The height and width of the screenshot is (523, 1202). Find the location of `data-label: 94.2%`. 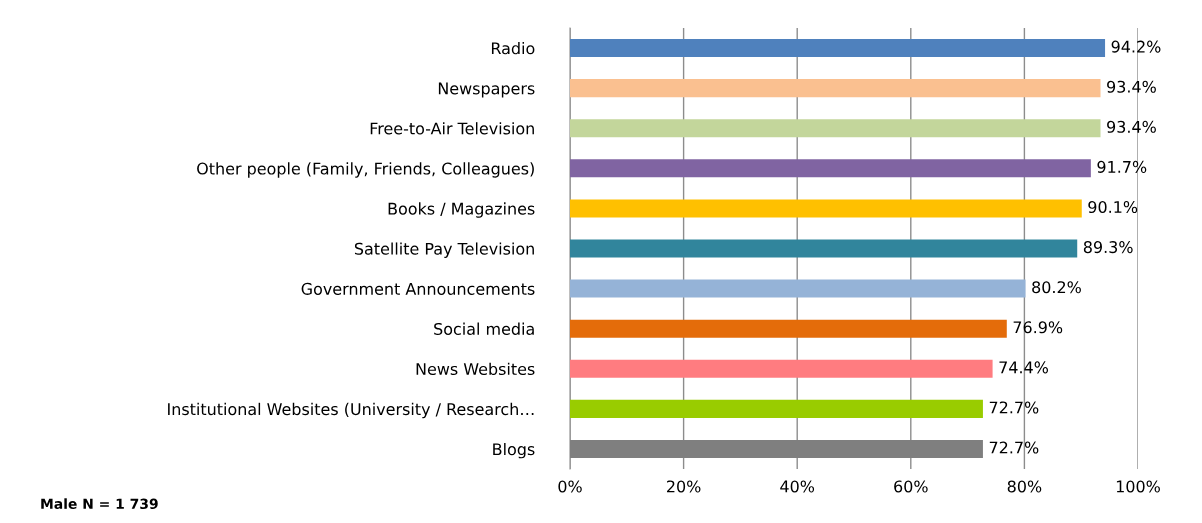

data-label: 94.2% is located at coordinates (1136, 46).